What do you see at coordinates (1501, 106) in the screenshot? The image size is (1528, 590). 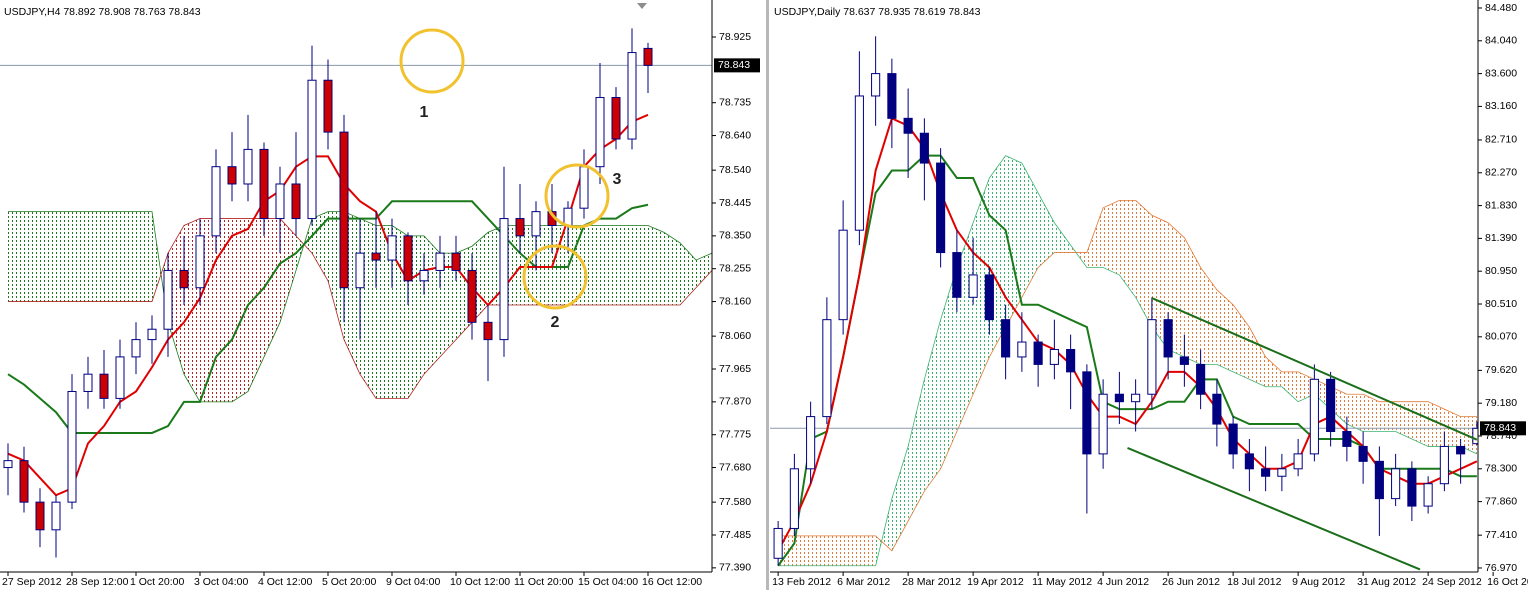 I see `y-tick-label: 83.160` at bounding box center [1501, 106].